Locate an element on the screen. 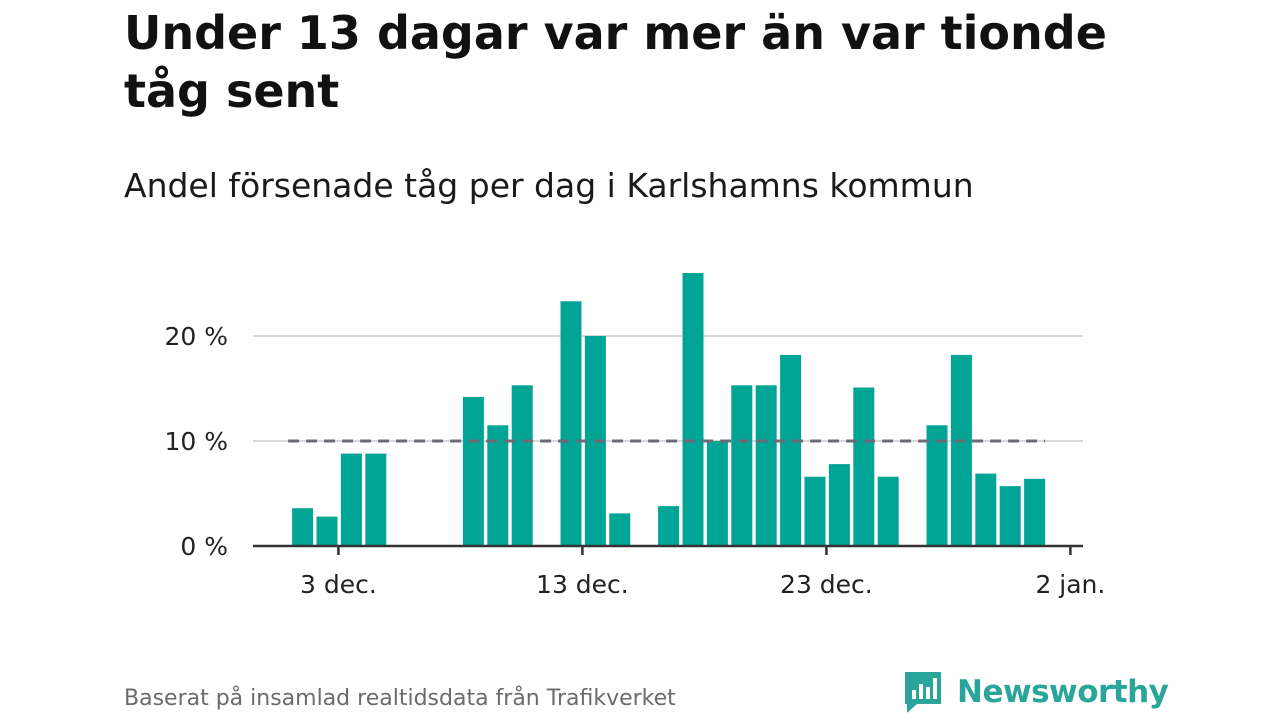 This screenshot has width=1280, height=720. x-tick-label: 3 dec. is located at coordinates (338, 584).